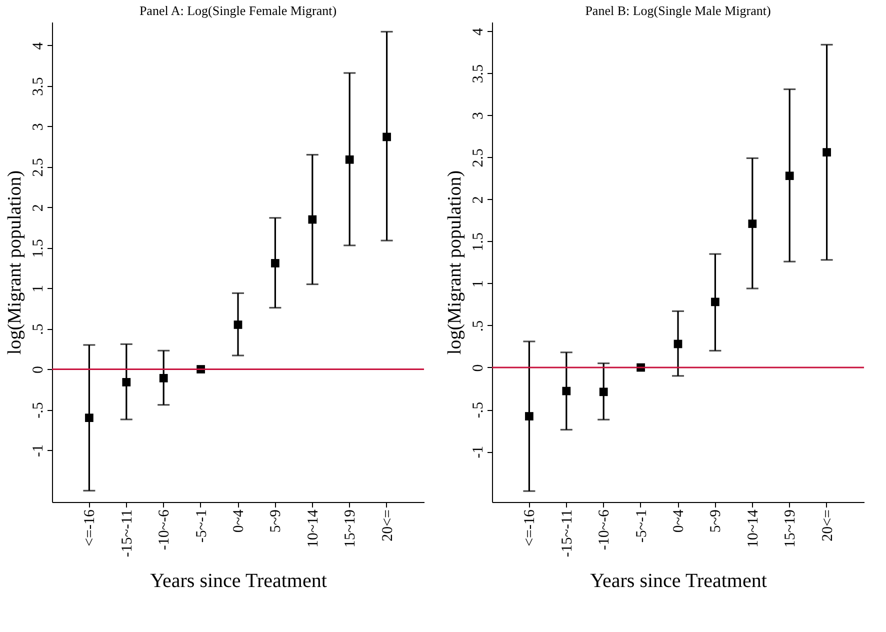 This screenshot has width=886, height=632. What do you see at coordinates (238, 10) in the screenshot?
I see `chart-title: Panel A: Log(Single Female Migrant)` at bounding box center [238, 10].